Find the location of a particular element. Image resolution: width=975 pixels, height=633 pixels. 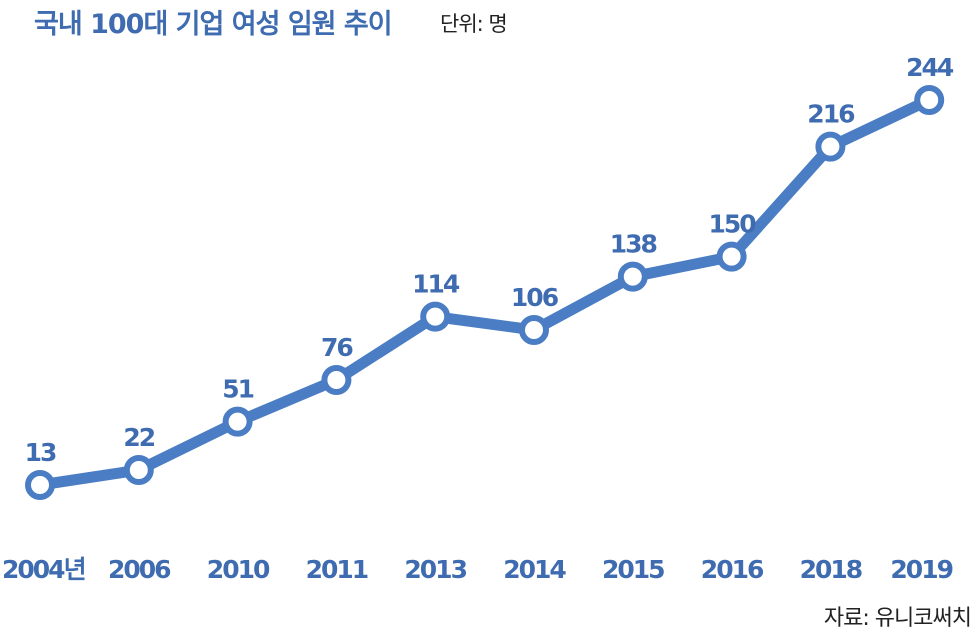

data-label: 114 is located at coordinates (436, 284).